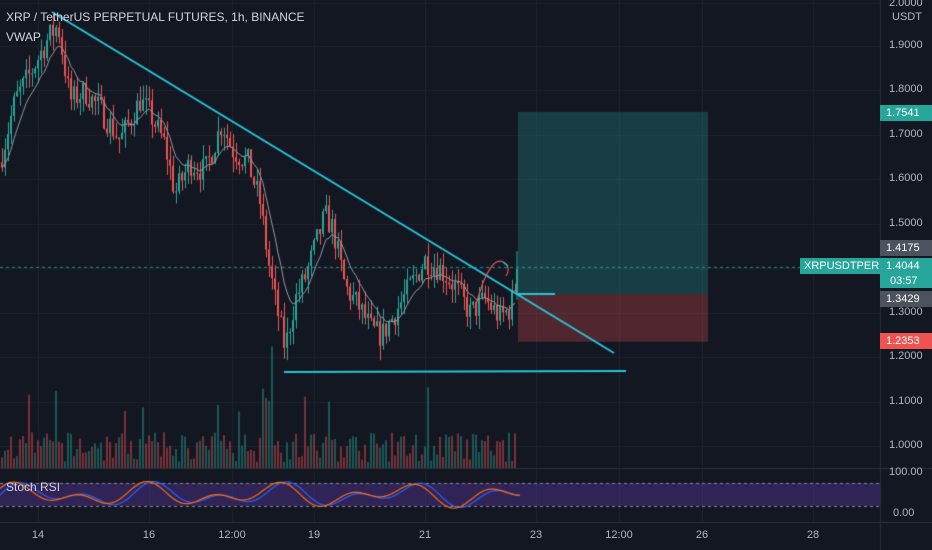 The width and height of the screenshot is (932, 550). Describe the element at coordinates (906, 89) in the screenshot. I see `price-tick: 1.8000` at that location.